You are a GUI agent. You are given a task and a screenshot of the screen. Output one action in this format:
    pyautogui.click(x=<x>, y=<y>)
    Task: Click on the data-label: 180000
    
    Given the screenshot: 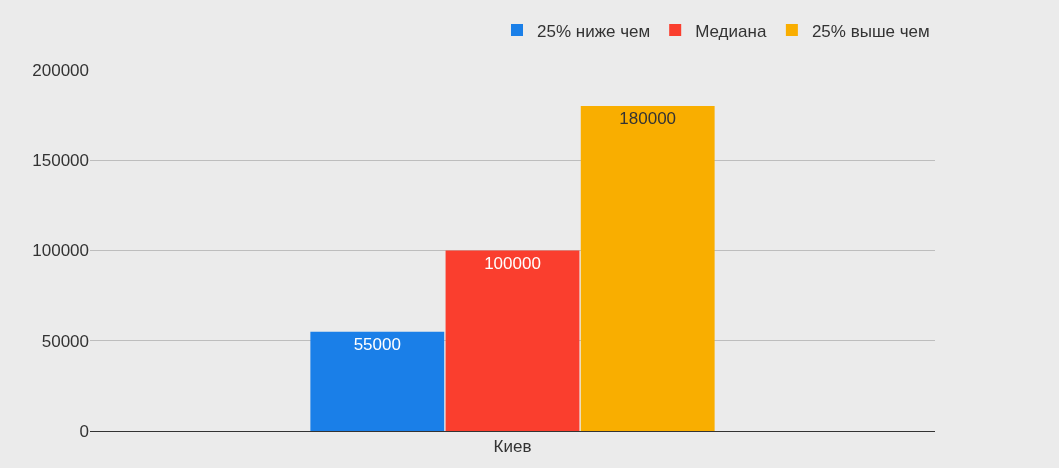 What is the action you would take?
    pyautogui.click(x=648, y=119)
    